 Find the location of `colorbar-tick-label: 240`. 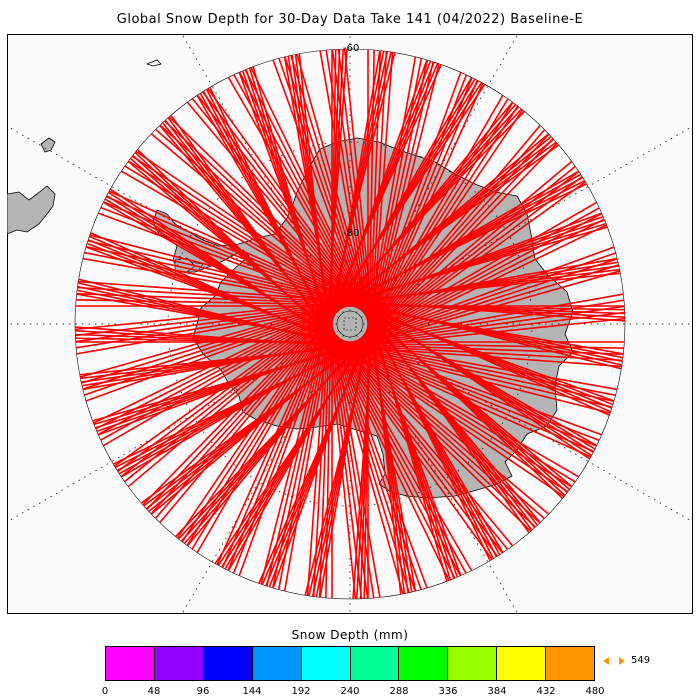

colorbar-tick-label: 240 is located at coordinates (350, 691).